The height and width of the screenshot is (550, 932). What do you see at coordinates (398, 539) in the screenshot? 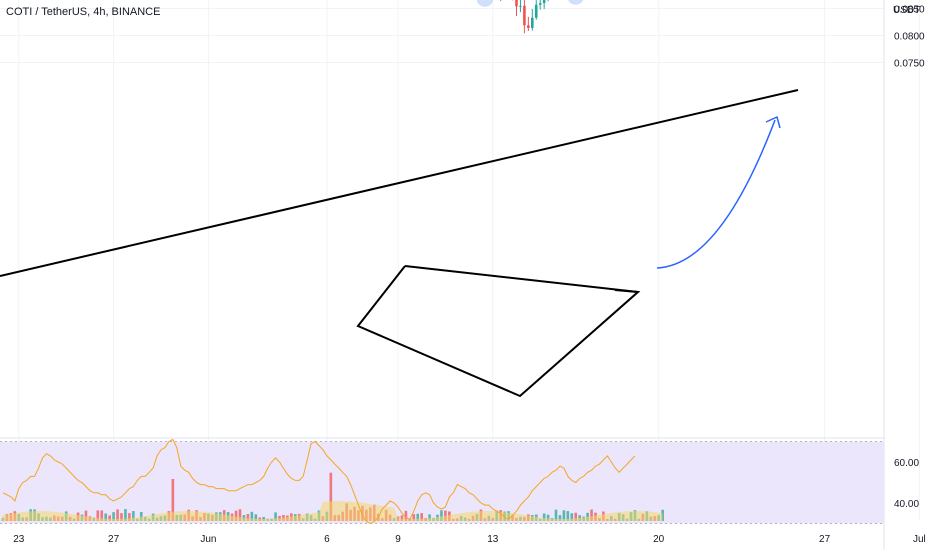
I see `time-tick-label: 9` at bounding box center [398, 539].